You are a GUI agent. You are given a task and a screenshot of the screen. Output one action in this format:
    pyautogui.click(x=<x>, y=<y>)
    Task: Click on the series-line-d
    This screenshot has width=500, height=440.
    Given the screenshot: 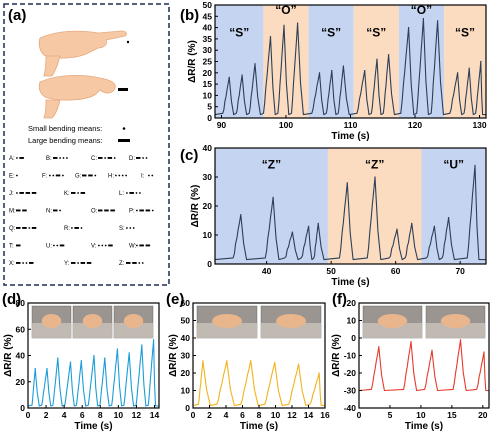 What is the action you would take?
    pyautogui.click(x=93, y=373)
    